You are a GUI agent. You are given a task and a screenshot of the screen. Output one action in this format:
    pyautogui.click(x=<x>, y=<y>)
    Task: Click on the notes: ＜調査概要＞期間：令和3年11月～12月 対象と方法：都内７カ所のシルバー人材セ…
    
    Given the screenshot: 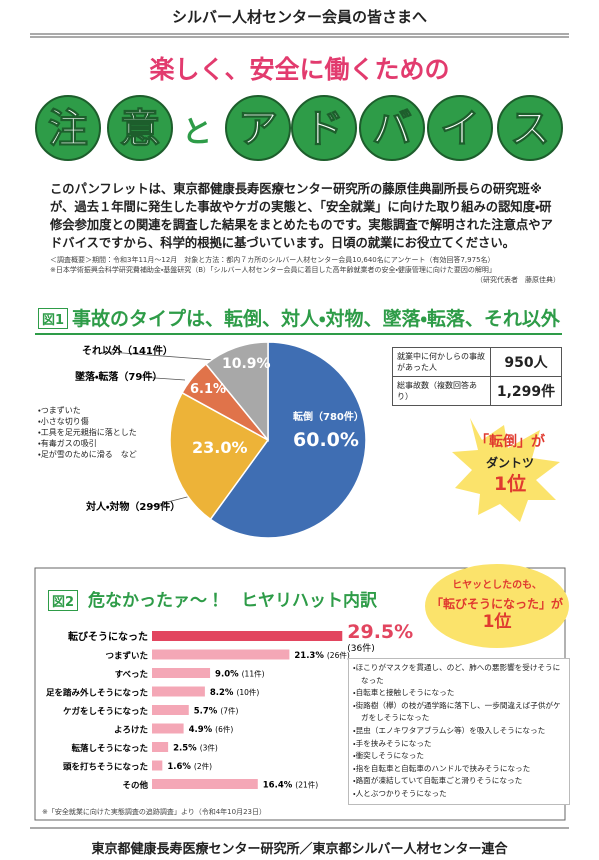 What is the action you would take?
    pyautogui.click(x=305, y=270)
    